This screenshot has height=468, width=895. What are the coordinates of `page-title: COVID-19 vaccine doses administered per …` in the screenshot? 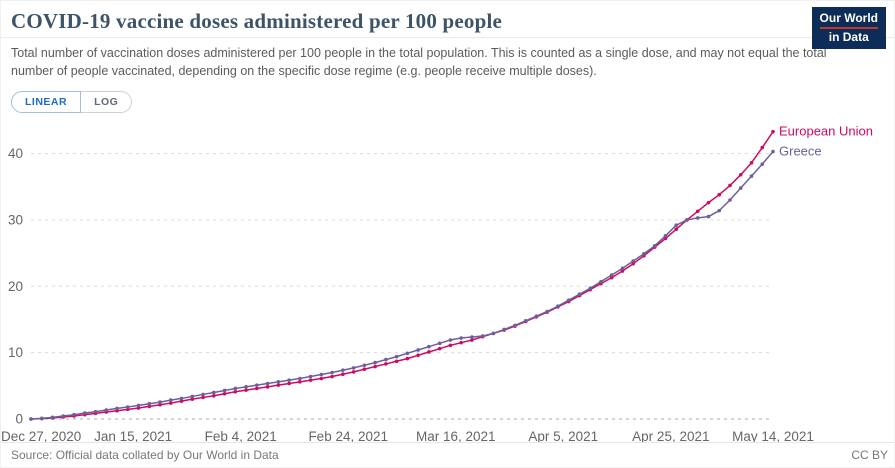 It's located at (257, 21).